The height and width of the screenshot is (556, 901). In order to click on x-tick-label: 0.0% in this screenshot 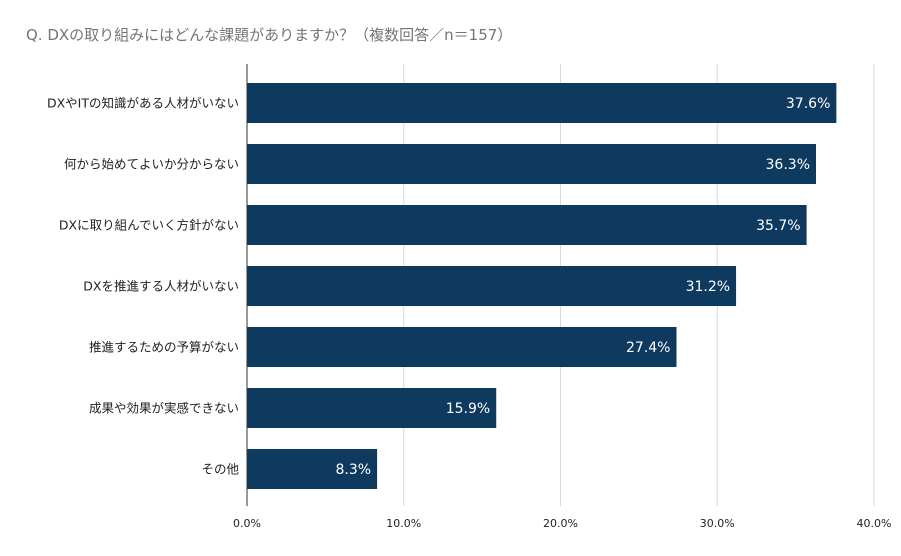, I will do `click(247, 523)`.